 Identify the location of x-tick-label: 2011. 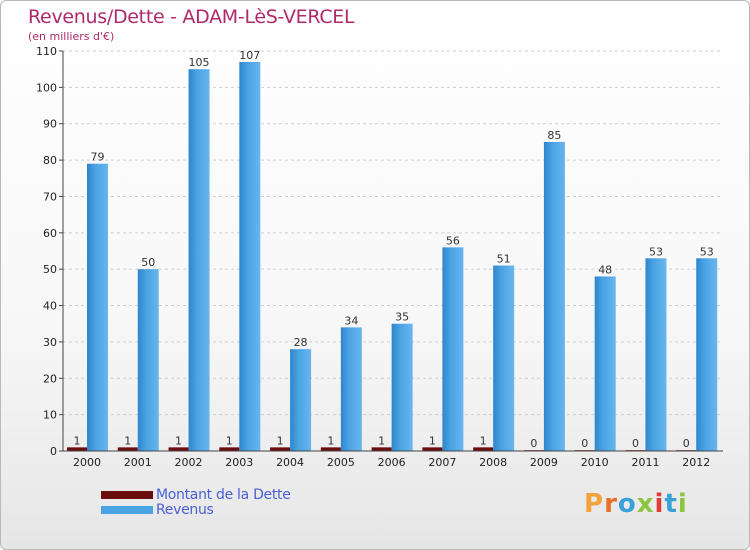
(645, 462).